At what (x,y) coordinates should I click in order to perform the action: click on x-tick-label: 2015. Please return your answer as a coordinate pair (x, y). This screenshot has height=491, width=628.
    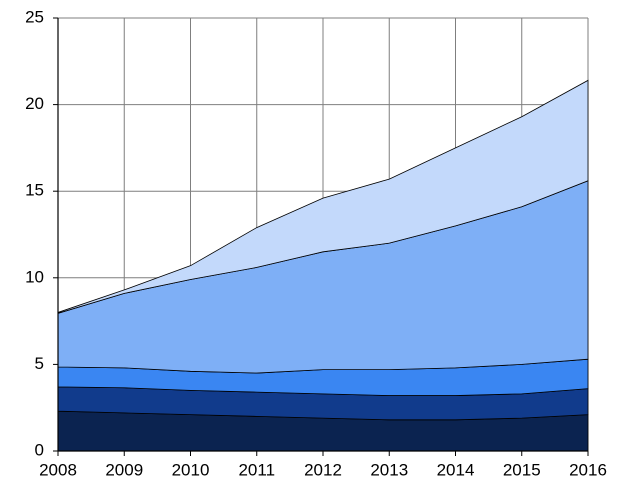
    Looking at the image, I should click on (522, 469).